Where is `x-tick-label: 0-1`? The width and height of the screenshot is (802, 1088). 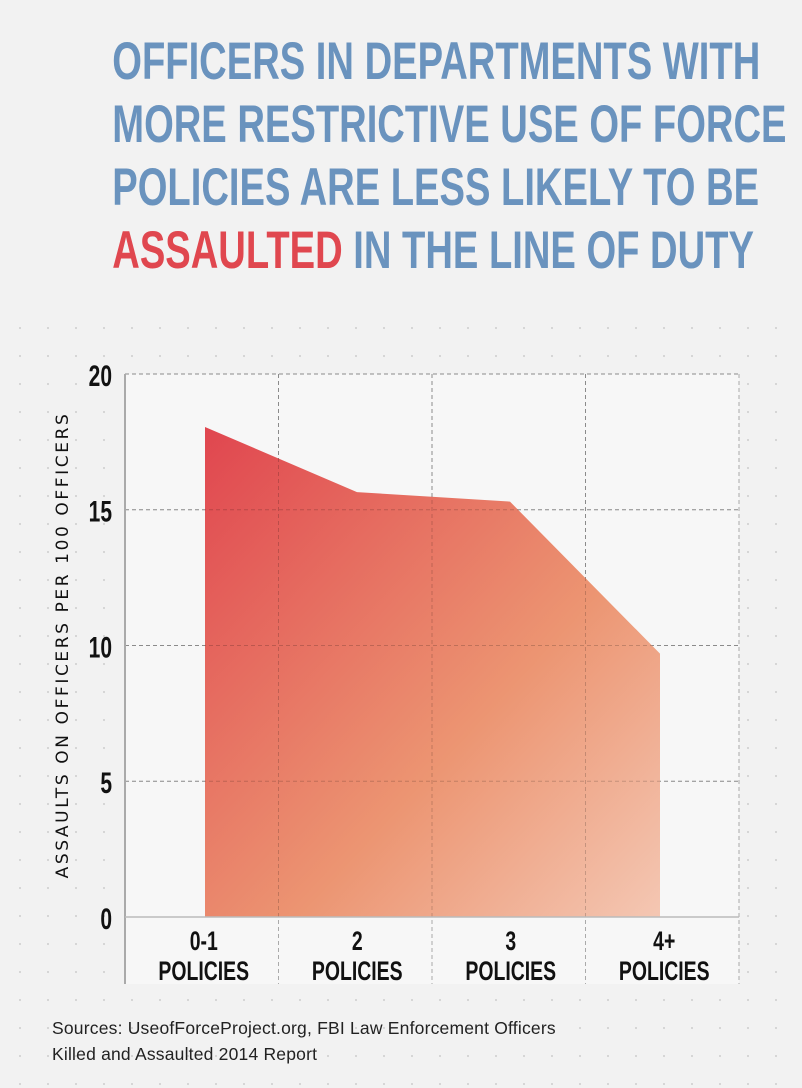 x-tick-label: 0-1 is located at coordinates (204, 941).